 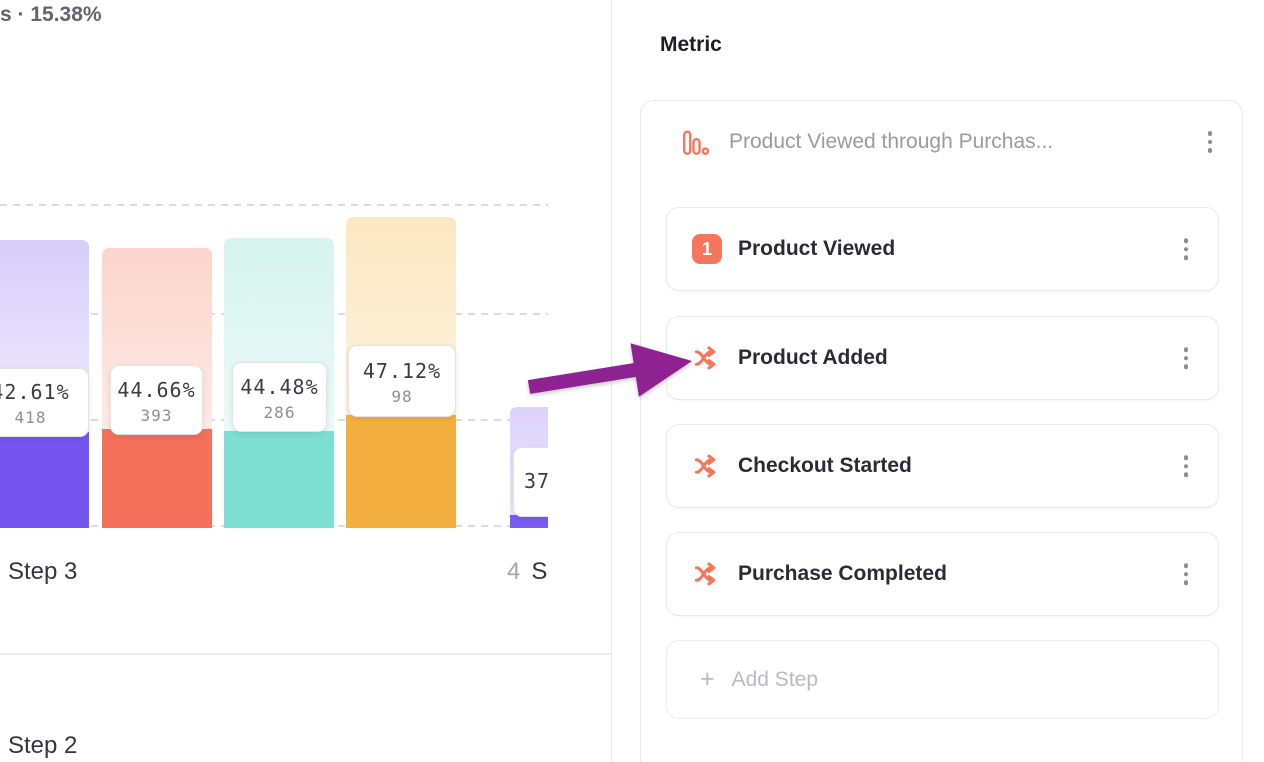 What do you see at coordinates (402, 370) in the screenshot?
I see `conversion-pct: 47.12%` at bounding box center [402, 370].